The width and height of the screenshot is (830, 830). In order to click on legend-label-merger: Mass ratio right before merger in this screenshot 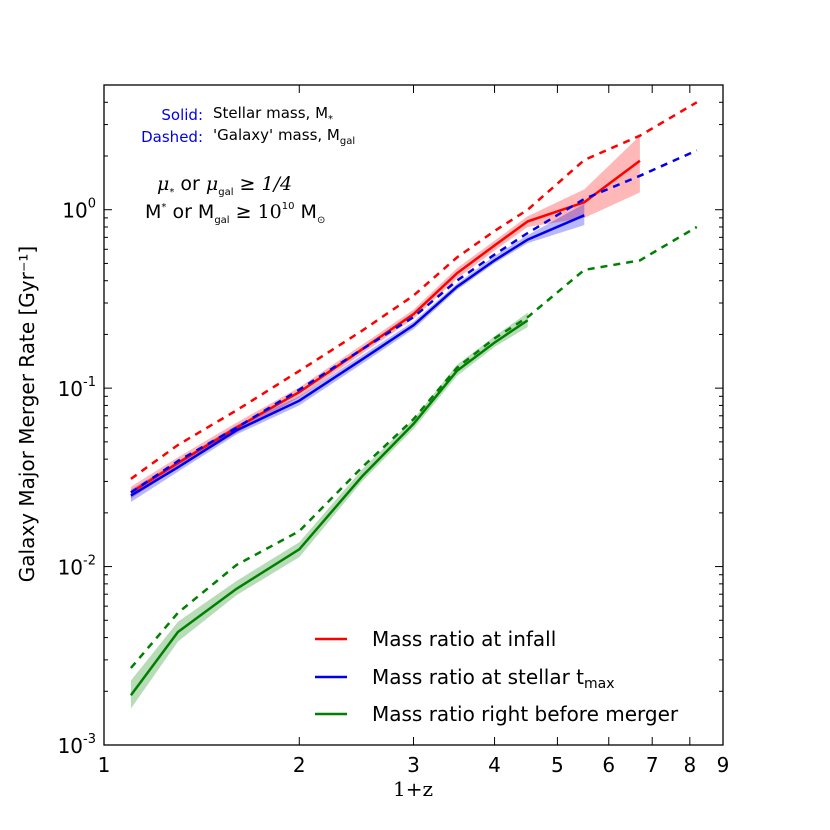, I will do `click(525, 714)`.